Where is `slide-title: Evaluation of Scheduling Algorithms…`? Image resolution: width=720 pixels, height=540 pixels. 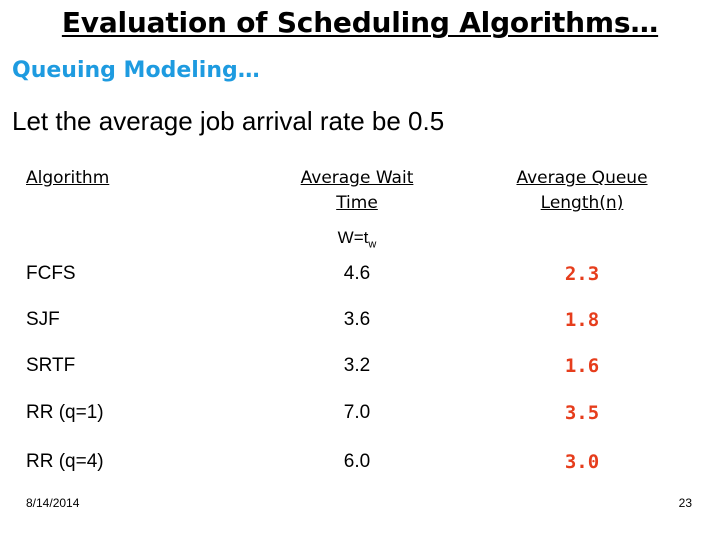
slide-title: Evaluation of Scheduling Algorithms… is located at coordinates (360, 22).